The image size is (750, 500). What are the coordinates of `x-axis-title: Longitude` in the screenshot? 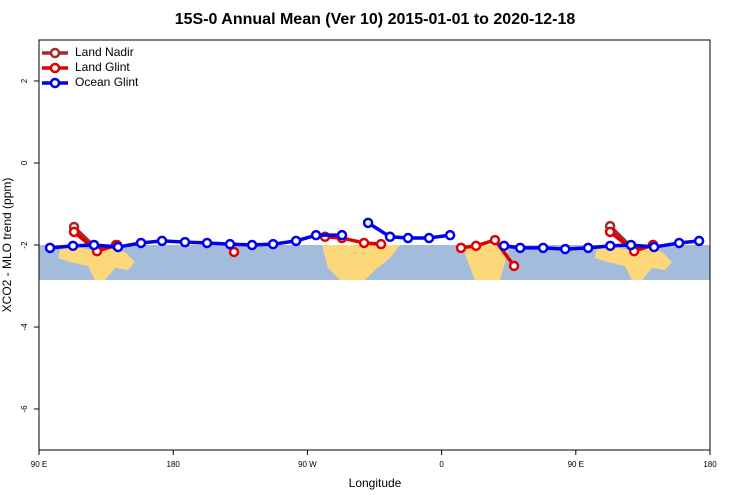 It's located at (375, 483).